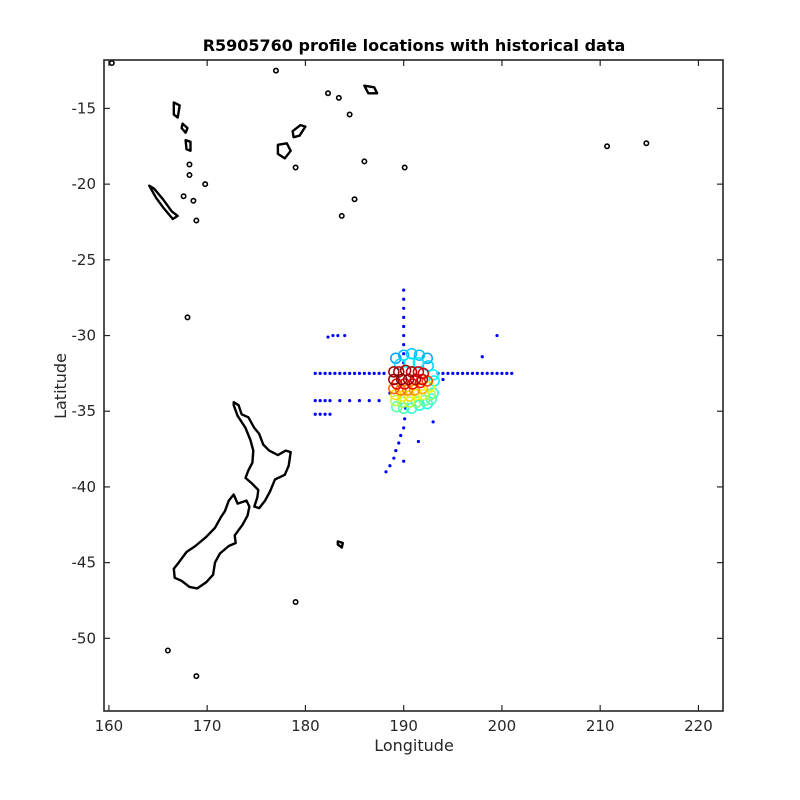  What do you see at coordinates (84, 638) in the screenshot?
I see `y-tick-label: -50` at bounding box center [84, 638].